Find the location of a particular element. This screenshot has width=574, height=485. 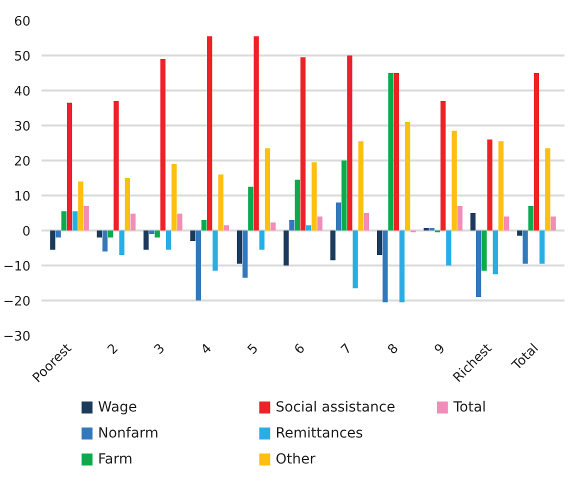

y-tick-label: 60 is located at coordinates (22, 22).